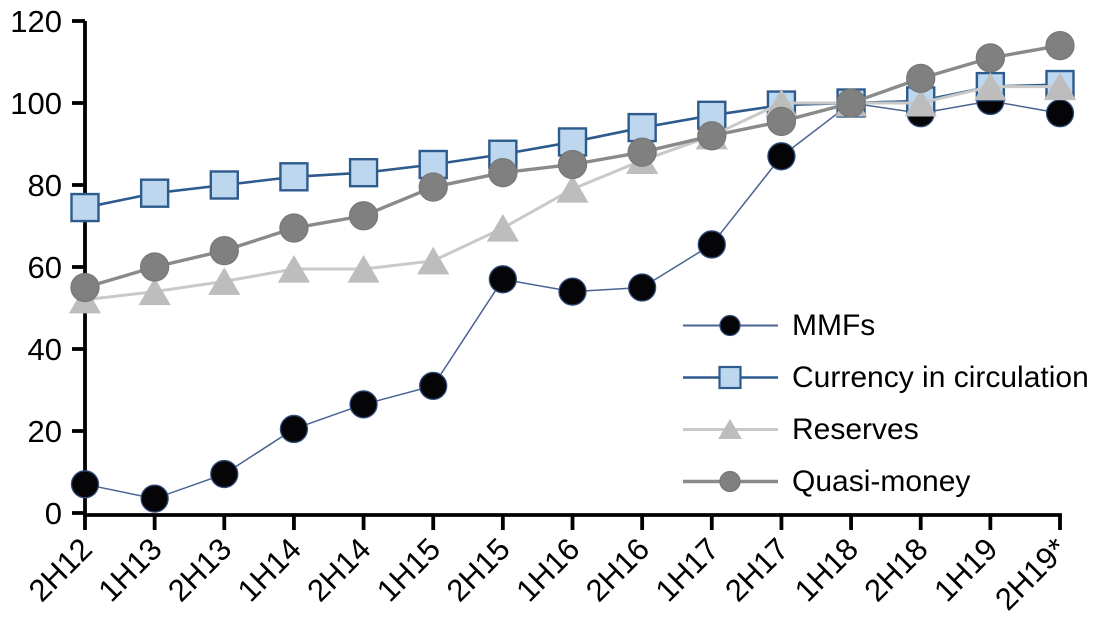 This screenshot has width=1119, height=640. I want to click on x-tick-label: 2H17, so click(756, 569).